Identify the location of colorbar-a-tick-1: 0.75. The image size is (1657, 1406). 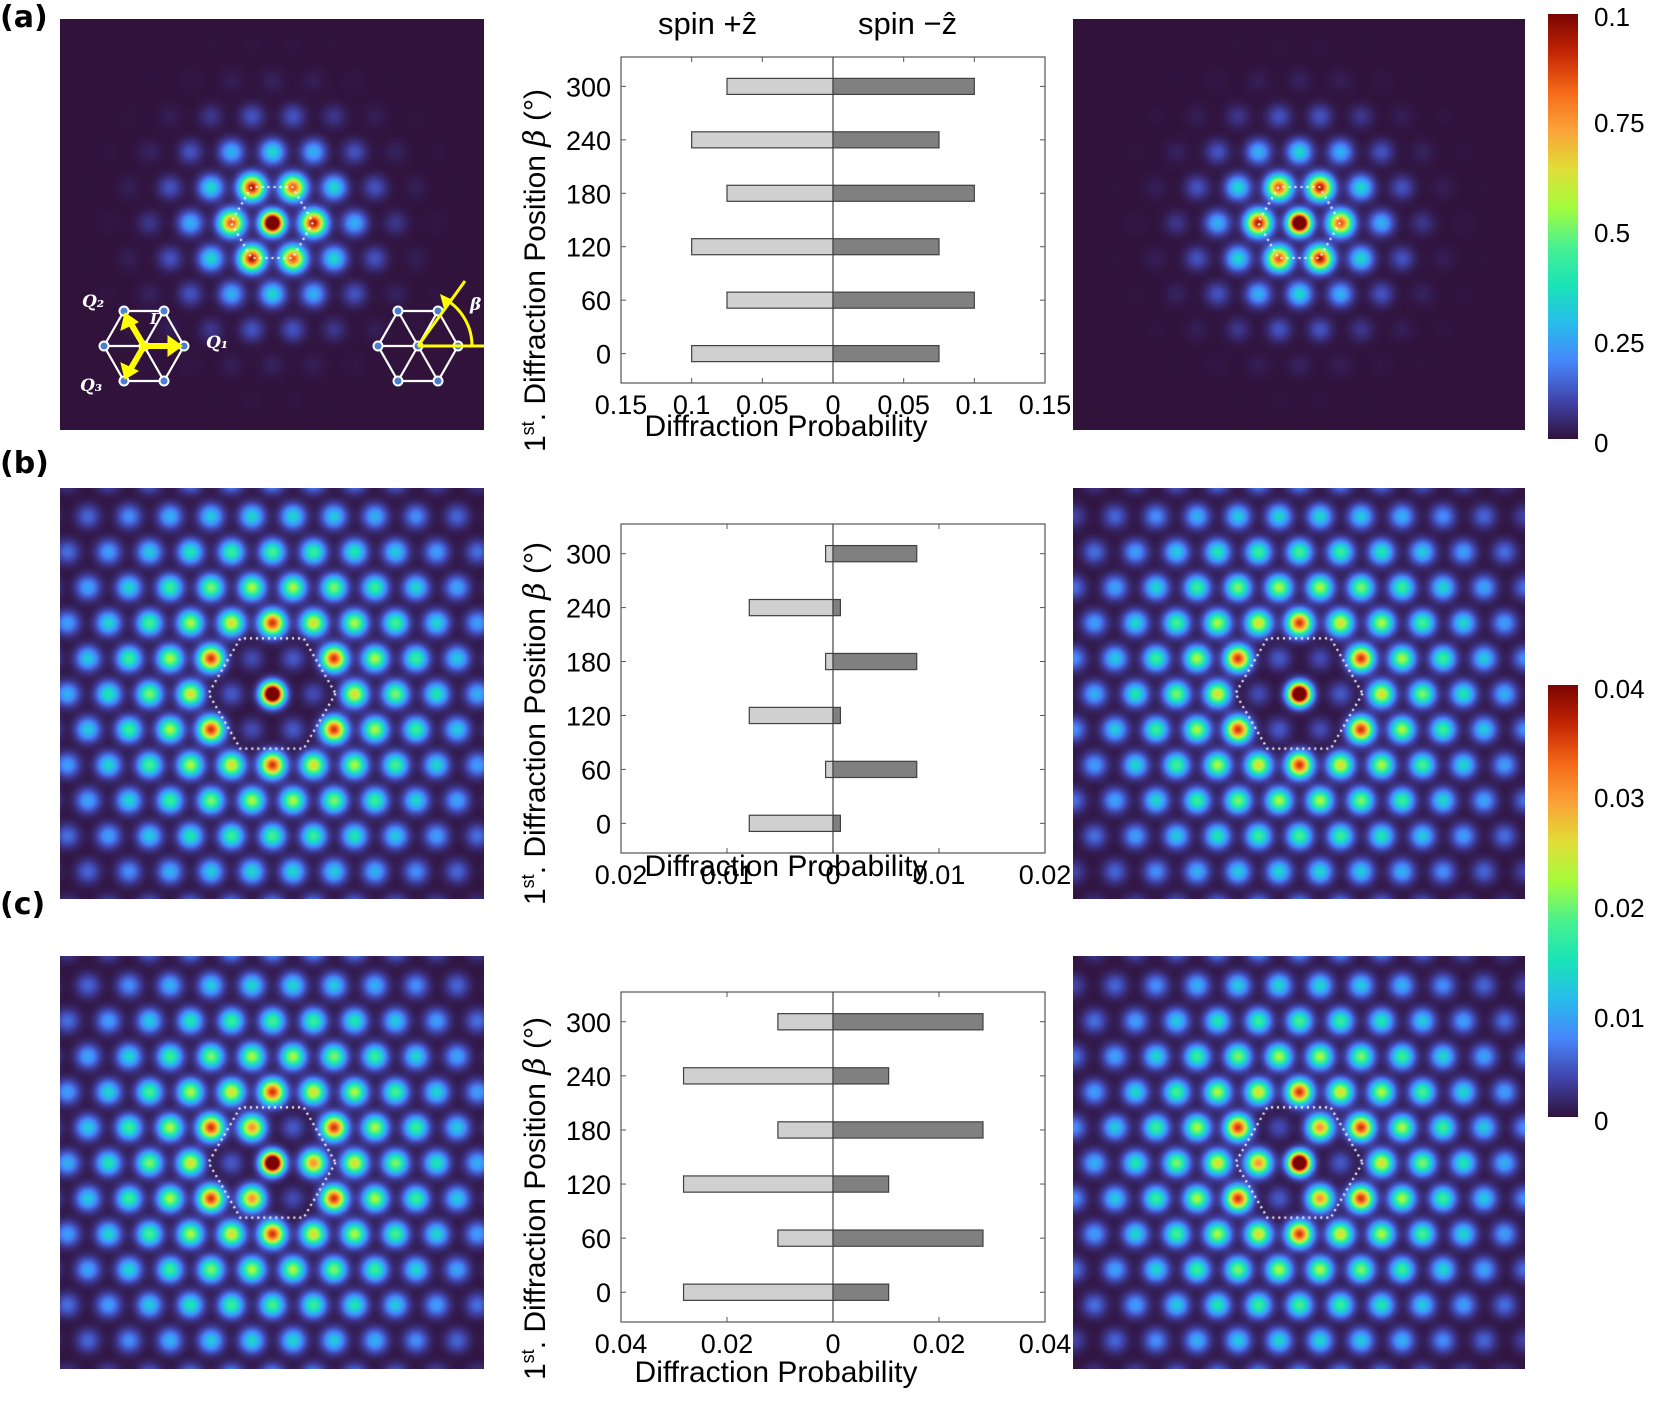
(1619, 123).